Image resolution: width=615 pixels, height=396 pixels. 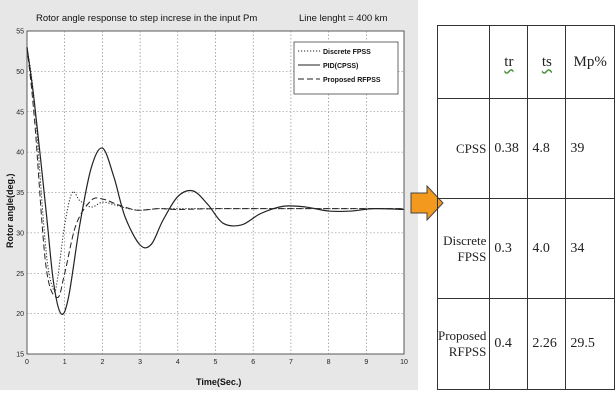 What do you see at coordinates (20, 153) in the screenshot?
I see `y-tick-label: 40` at bounding box center [20, 153].